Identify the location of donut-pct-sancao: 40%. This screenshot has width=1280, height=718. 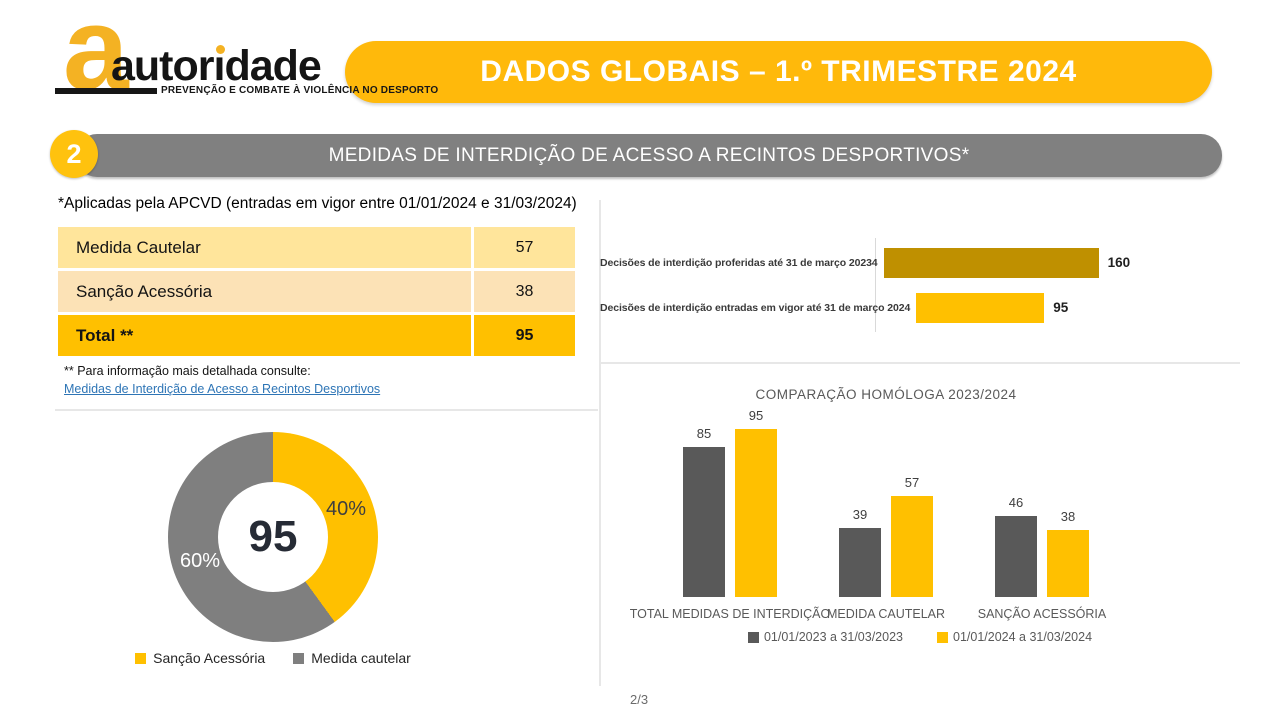
(346, 509).